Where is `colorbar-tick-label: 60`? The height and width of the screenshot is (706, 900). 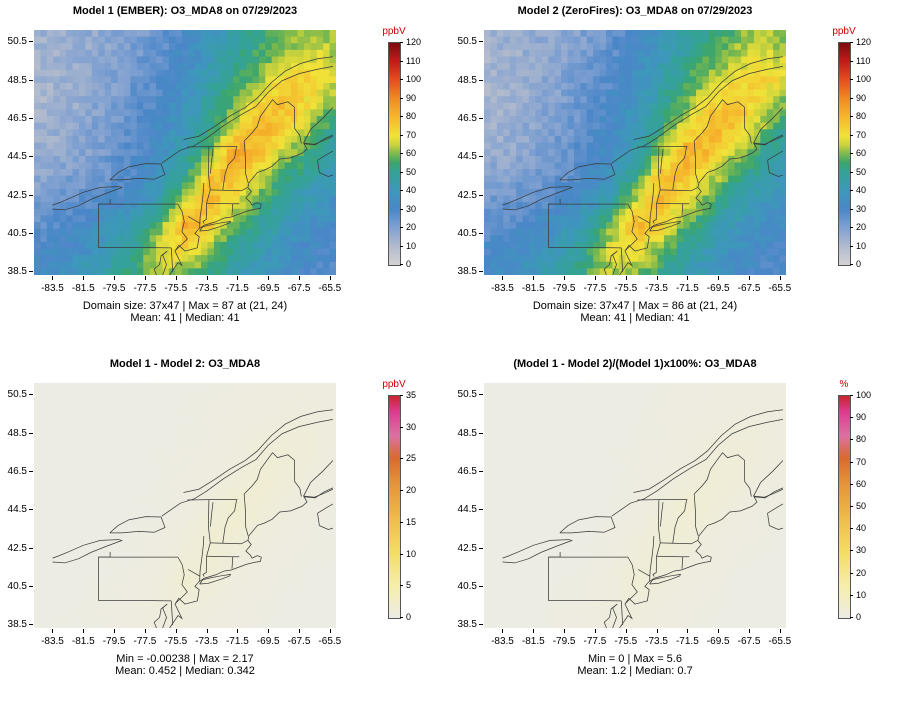 colorbar-tick-label: 60 is located at coordinates (861, 483).